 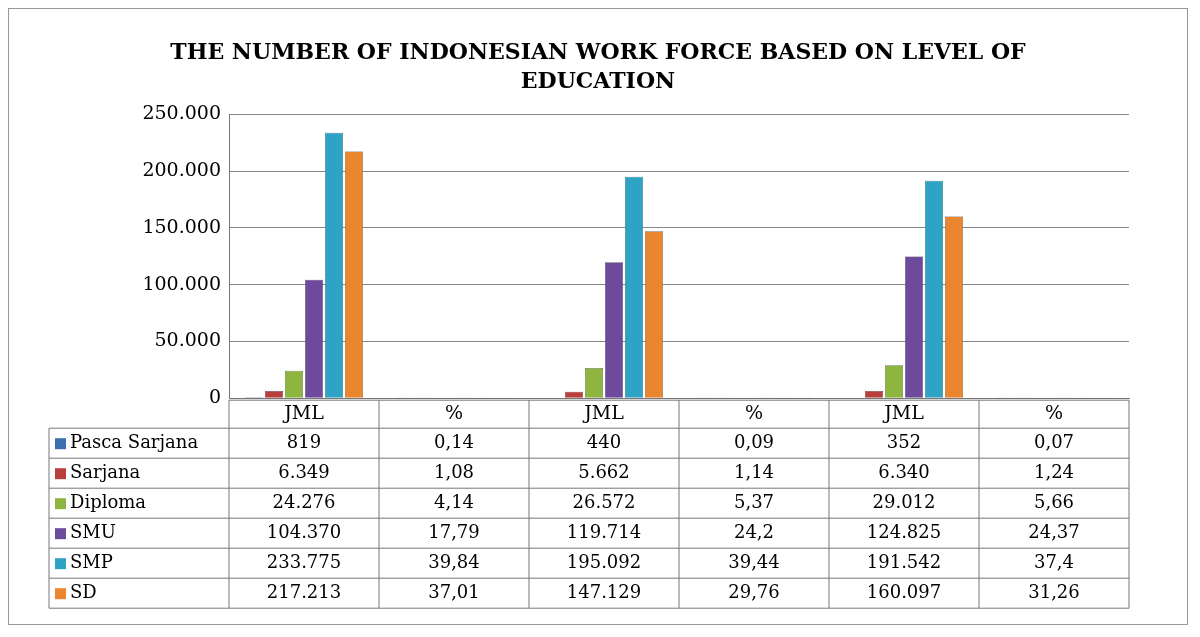 What do you see at coordinates (454, 471) in the screenshot?
I see `data-label: 1,08` at bounding box center [454, 471].